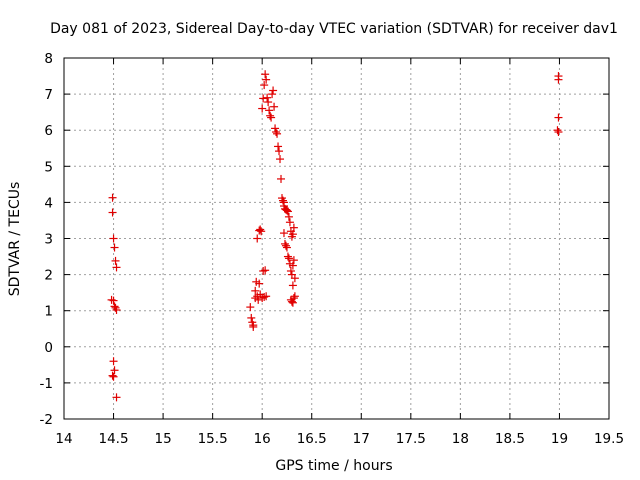  Describe the element at coordinates (162, 439) in the screenshot. I see `x-tick-label: 15` at that location.